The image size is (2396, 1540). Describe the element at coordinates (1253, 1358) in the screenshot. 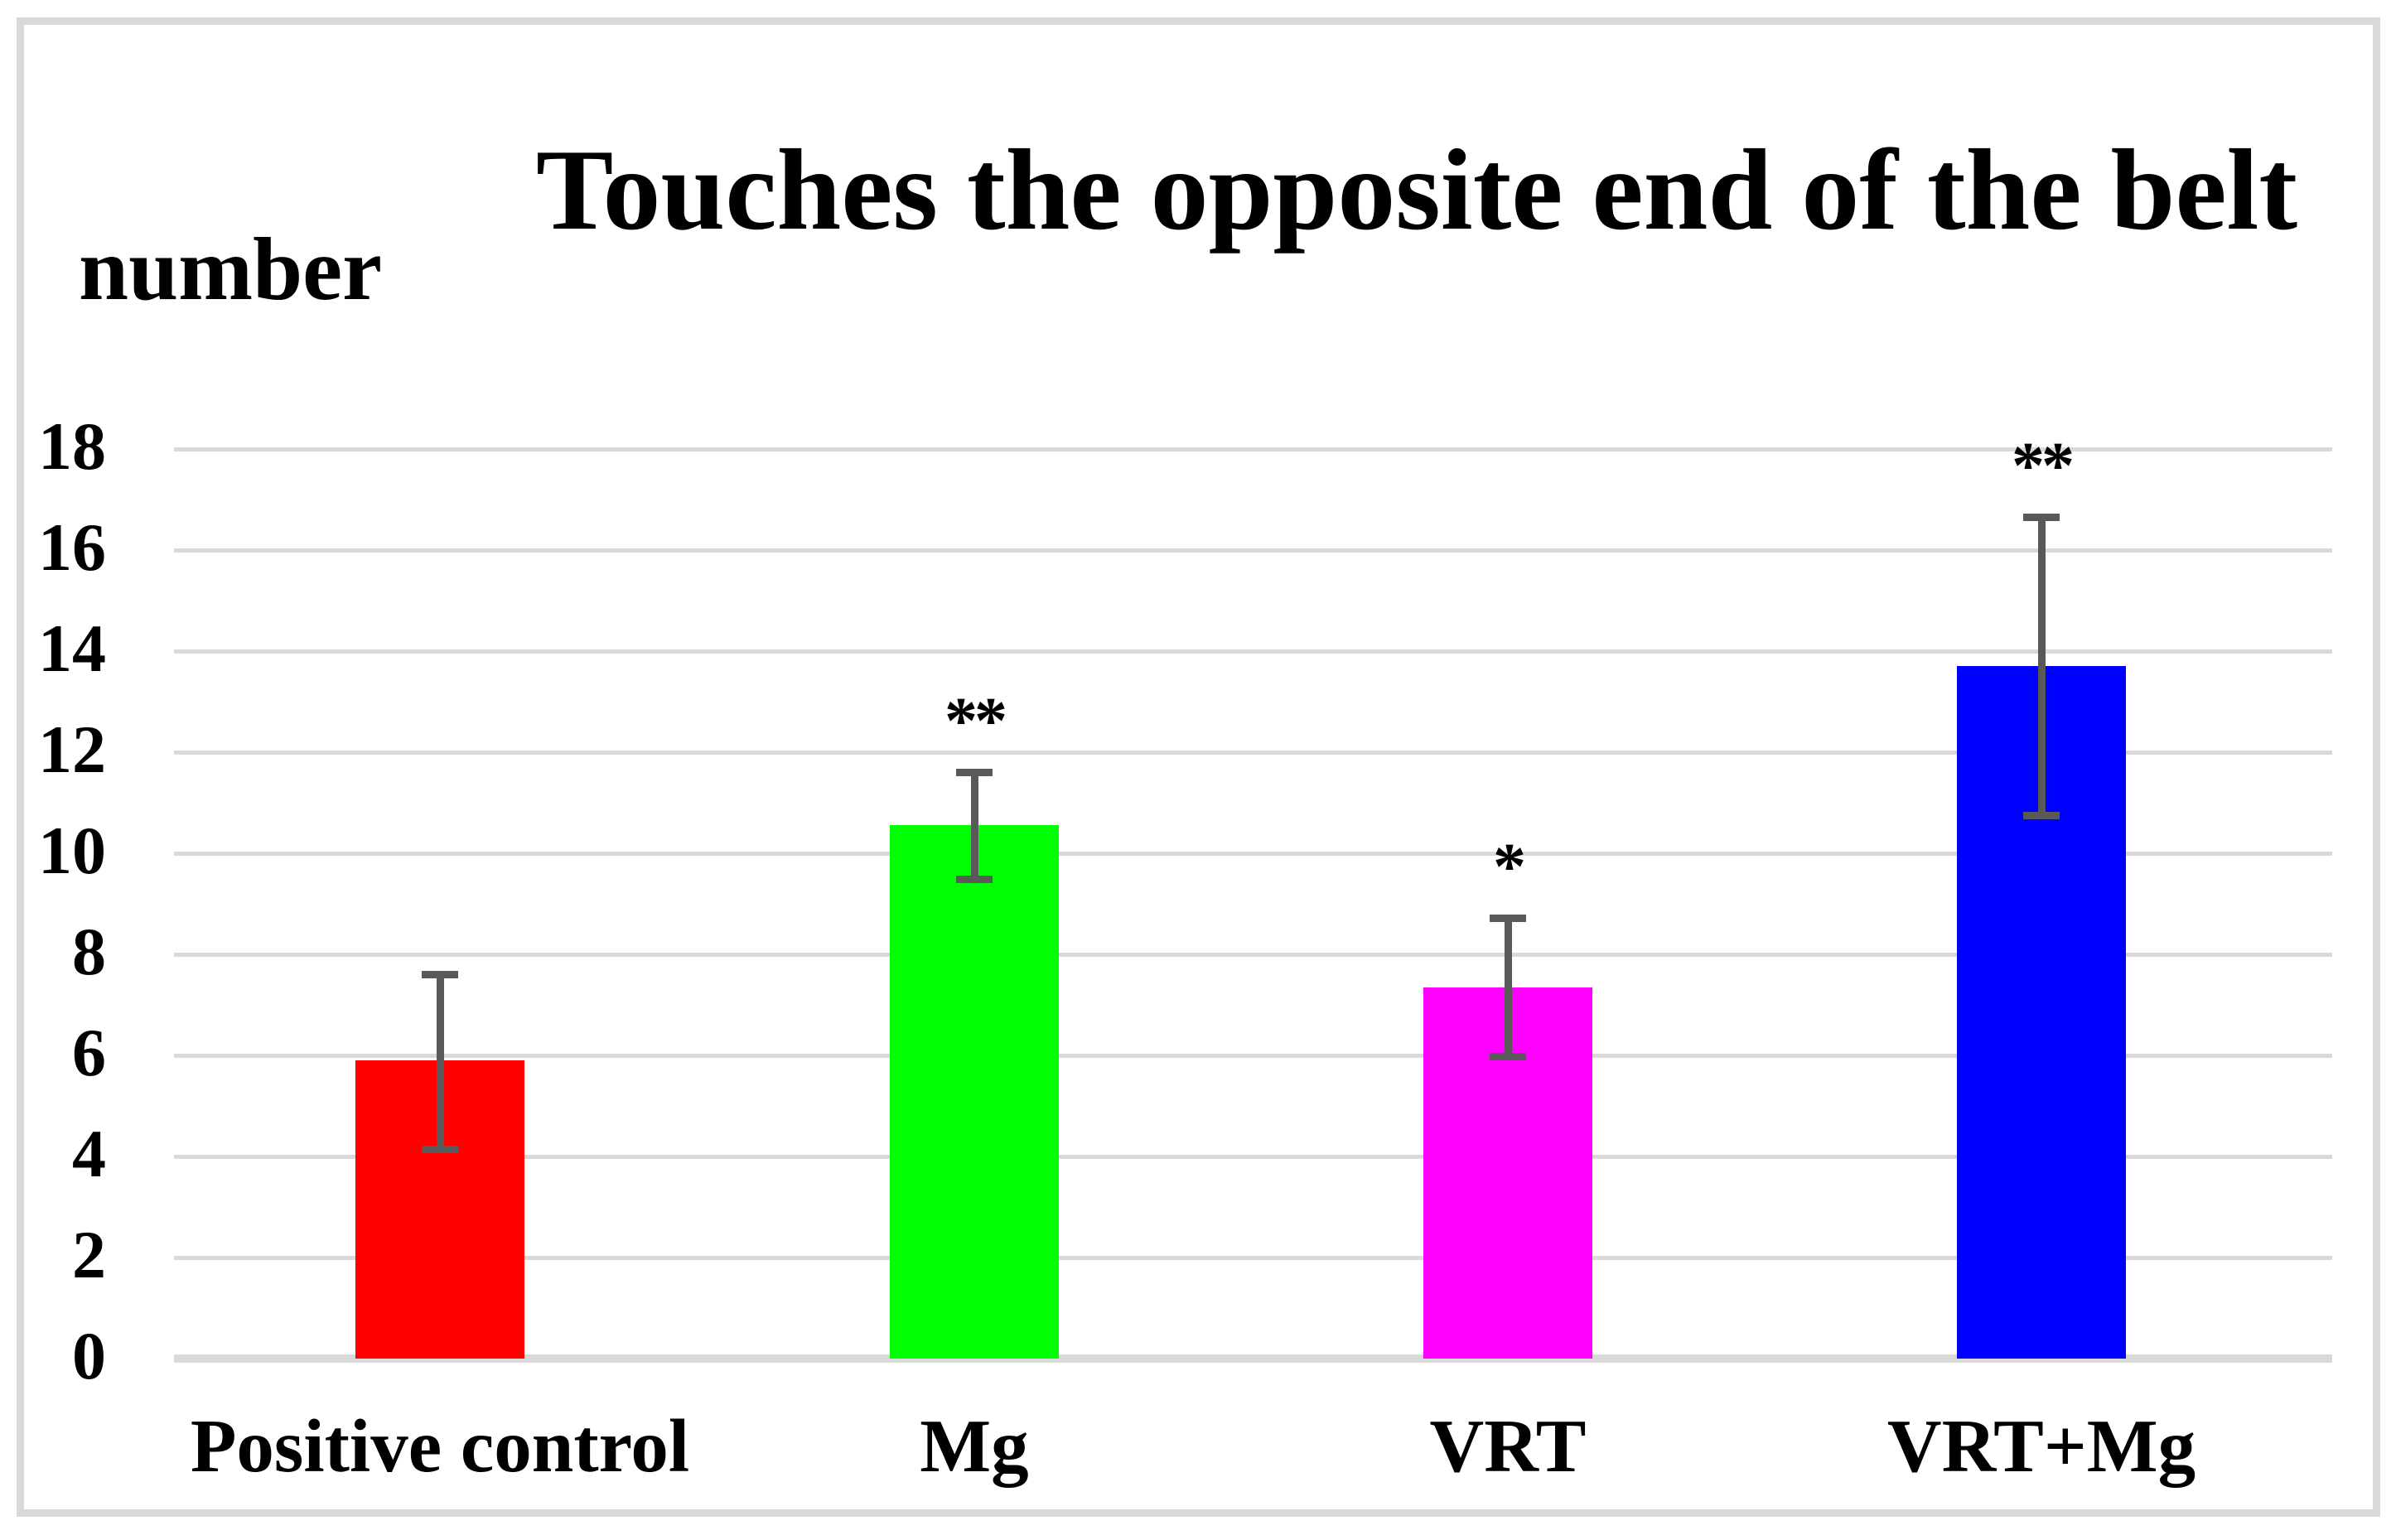

I see `x-axis-line` at that location.